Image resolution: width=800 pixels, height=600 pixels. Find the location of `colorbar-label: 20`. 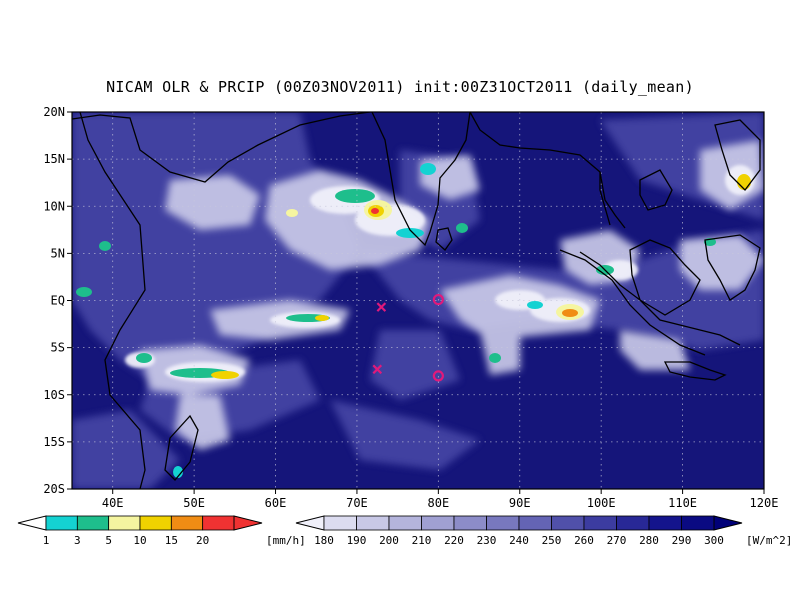

colorbar-label: 20 is located at coordinates (202, 540).